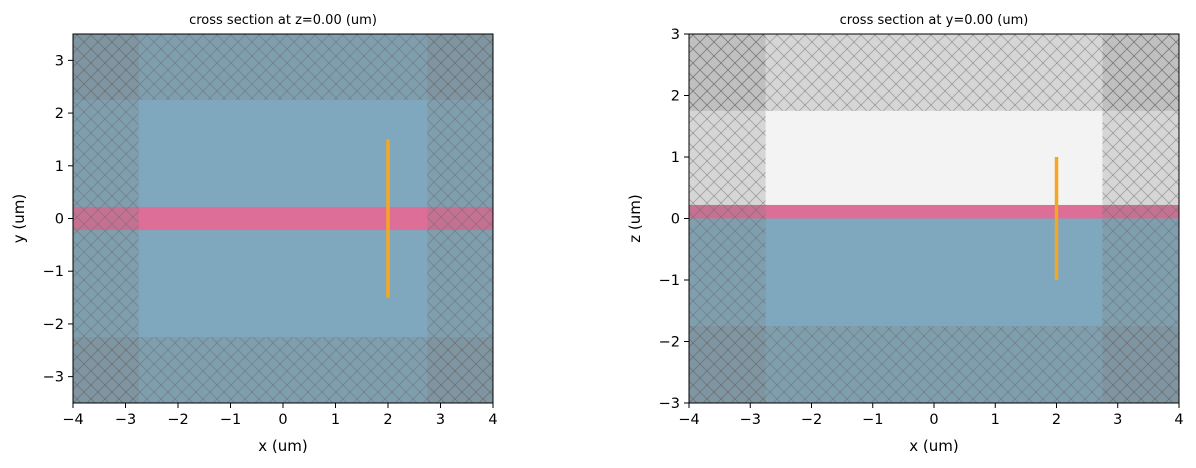 The image size is (1196, 468). What do you see at coordinates (635, 218) in the screenshot?
I see `y-axis-label: z (um)` at bounding box center [635, 218].